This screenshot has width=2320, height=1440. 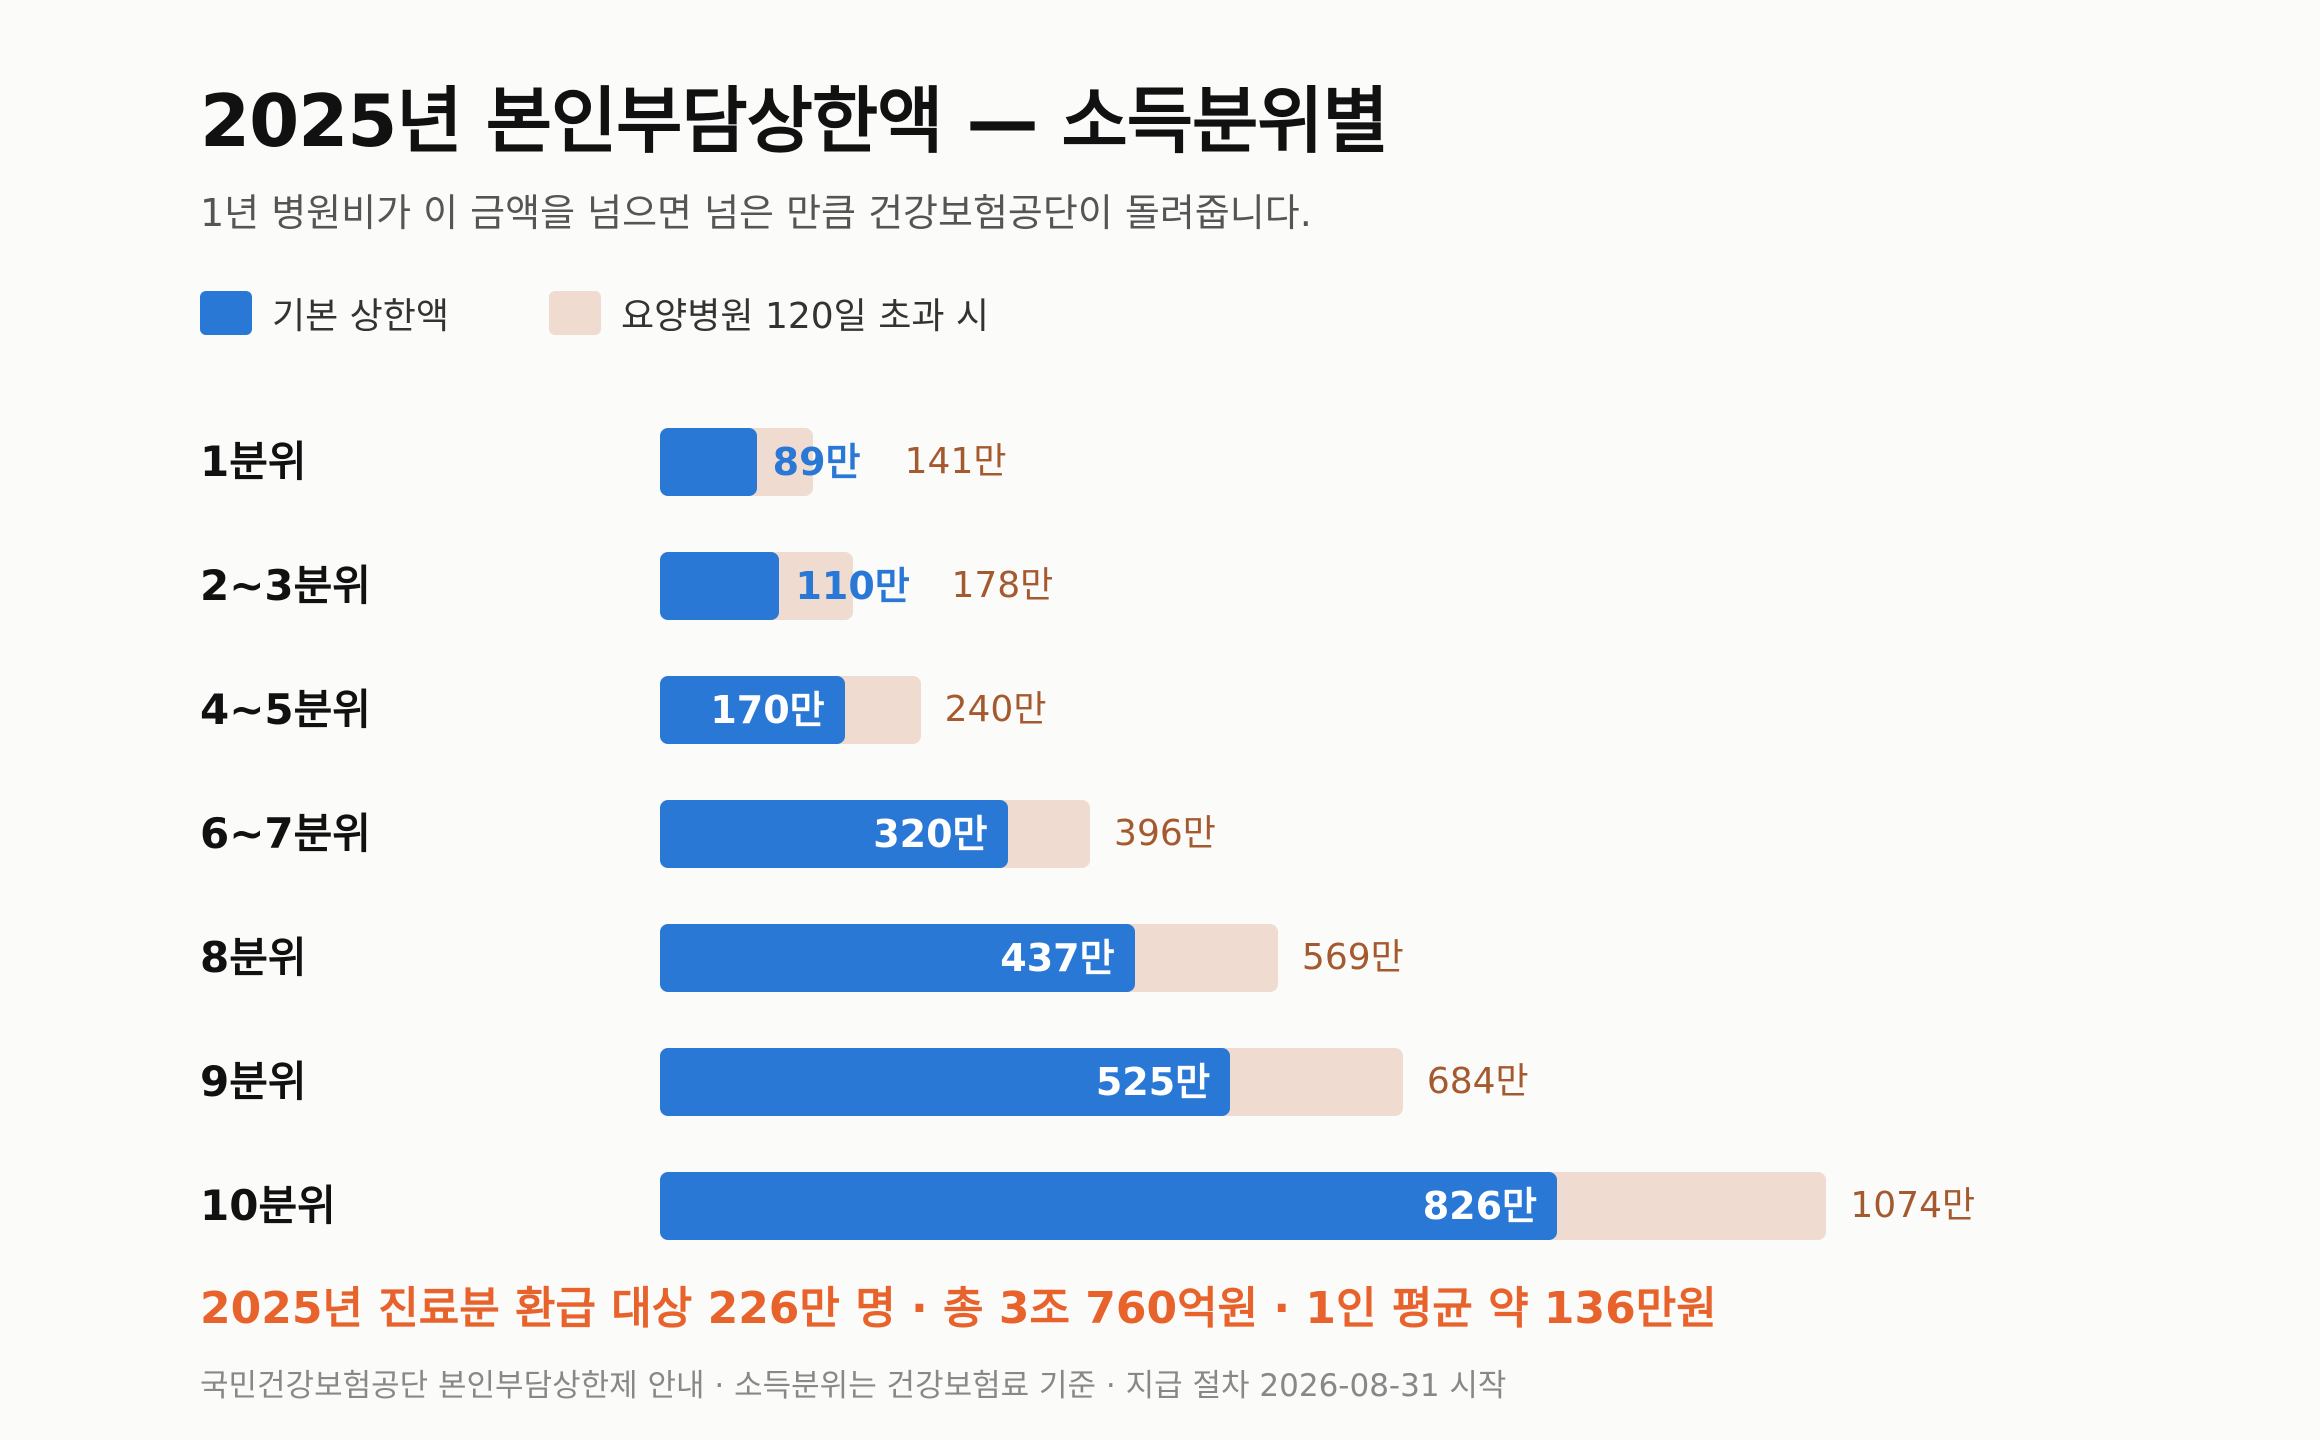 I want to click on extended-value-label: 240만, so click(x=995, y=709).